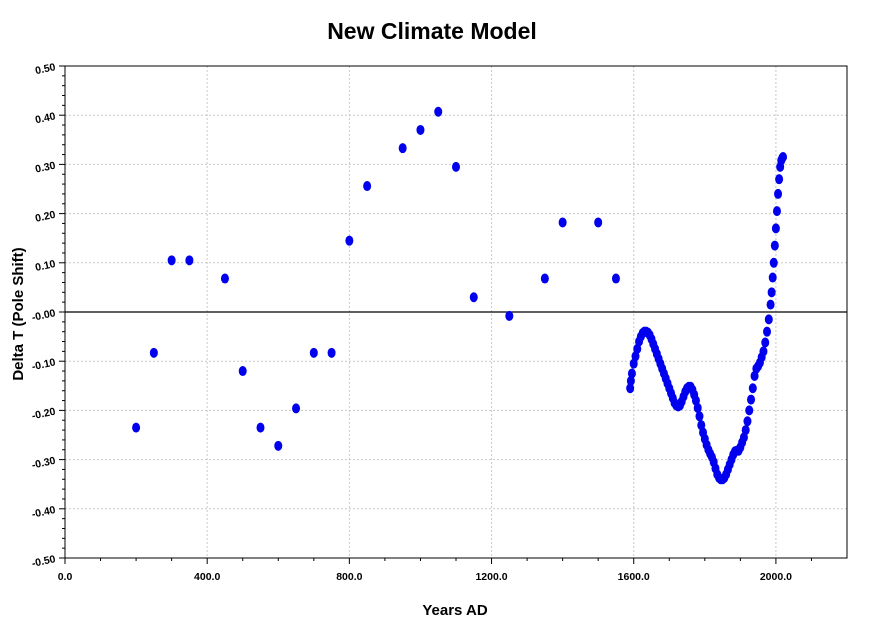 The width and height of the screenshot is (870, 633). Describe the element at coordinates (45, 266) in the screenshot. I see `y-tick-label: 0.10` at that location.